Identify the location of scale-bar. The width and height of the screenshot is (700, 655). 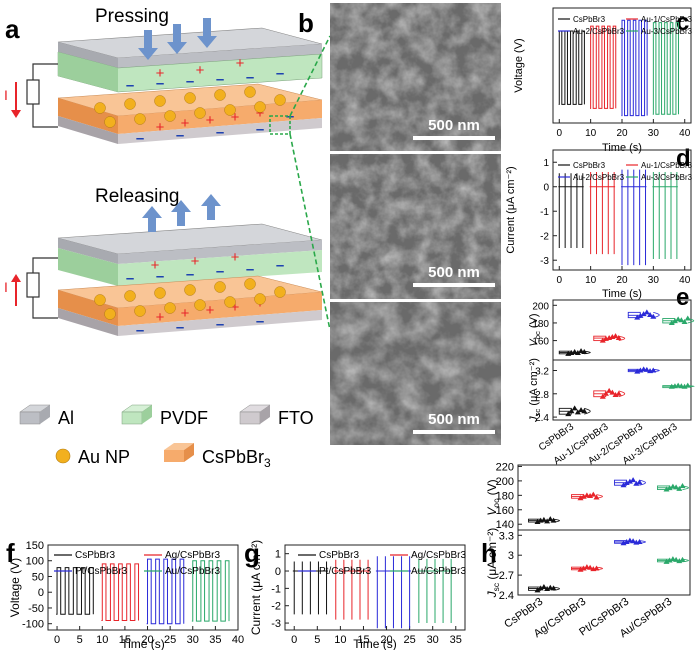
(454, 285).